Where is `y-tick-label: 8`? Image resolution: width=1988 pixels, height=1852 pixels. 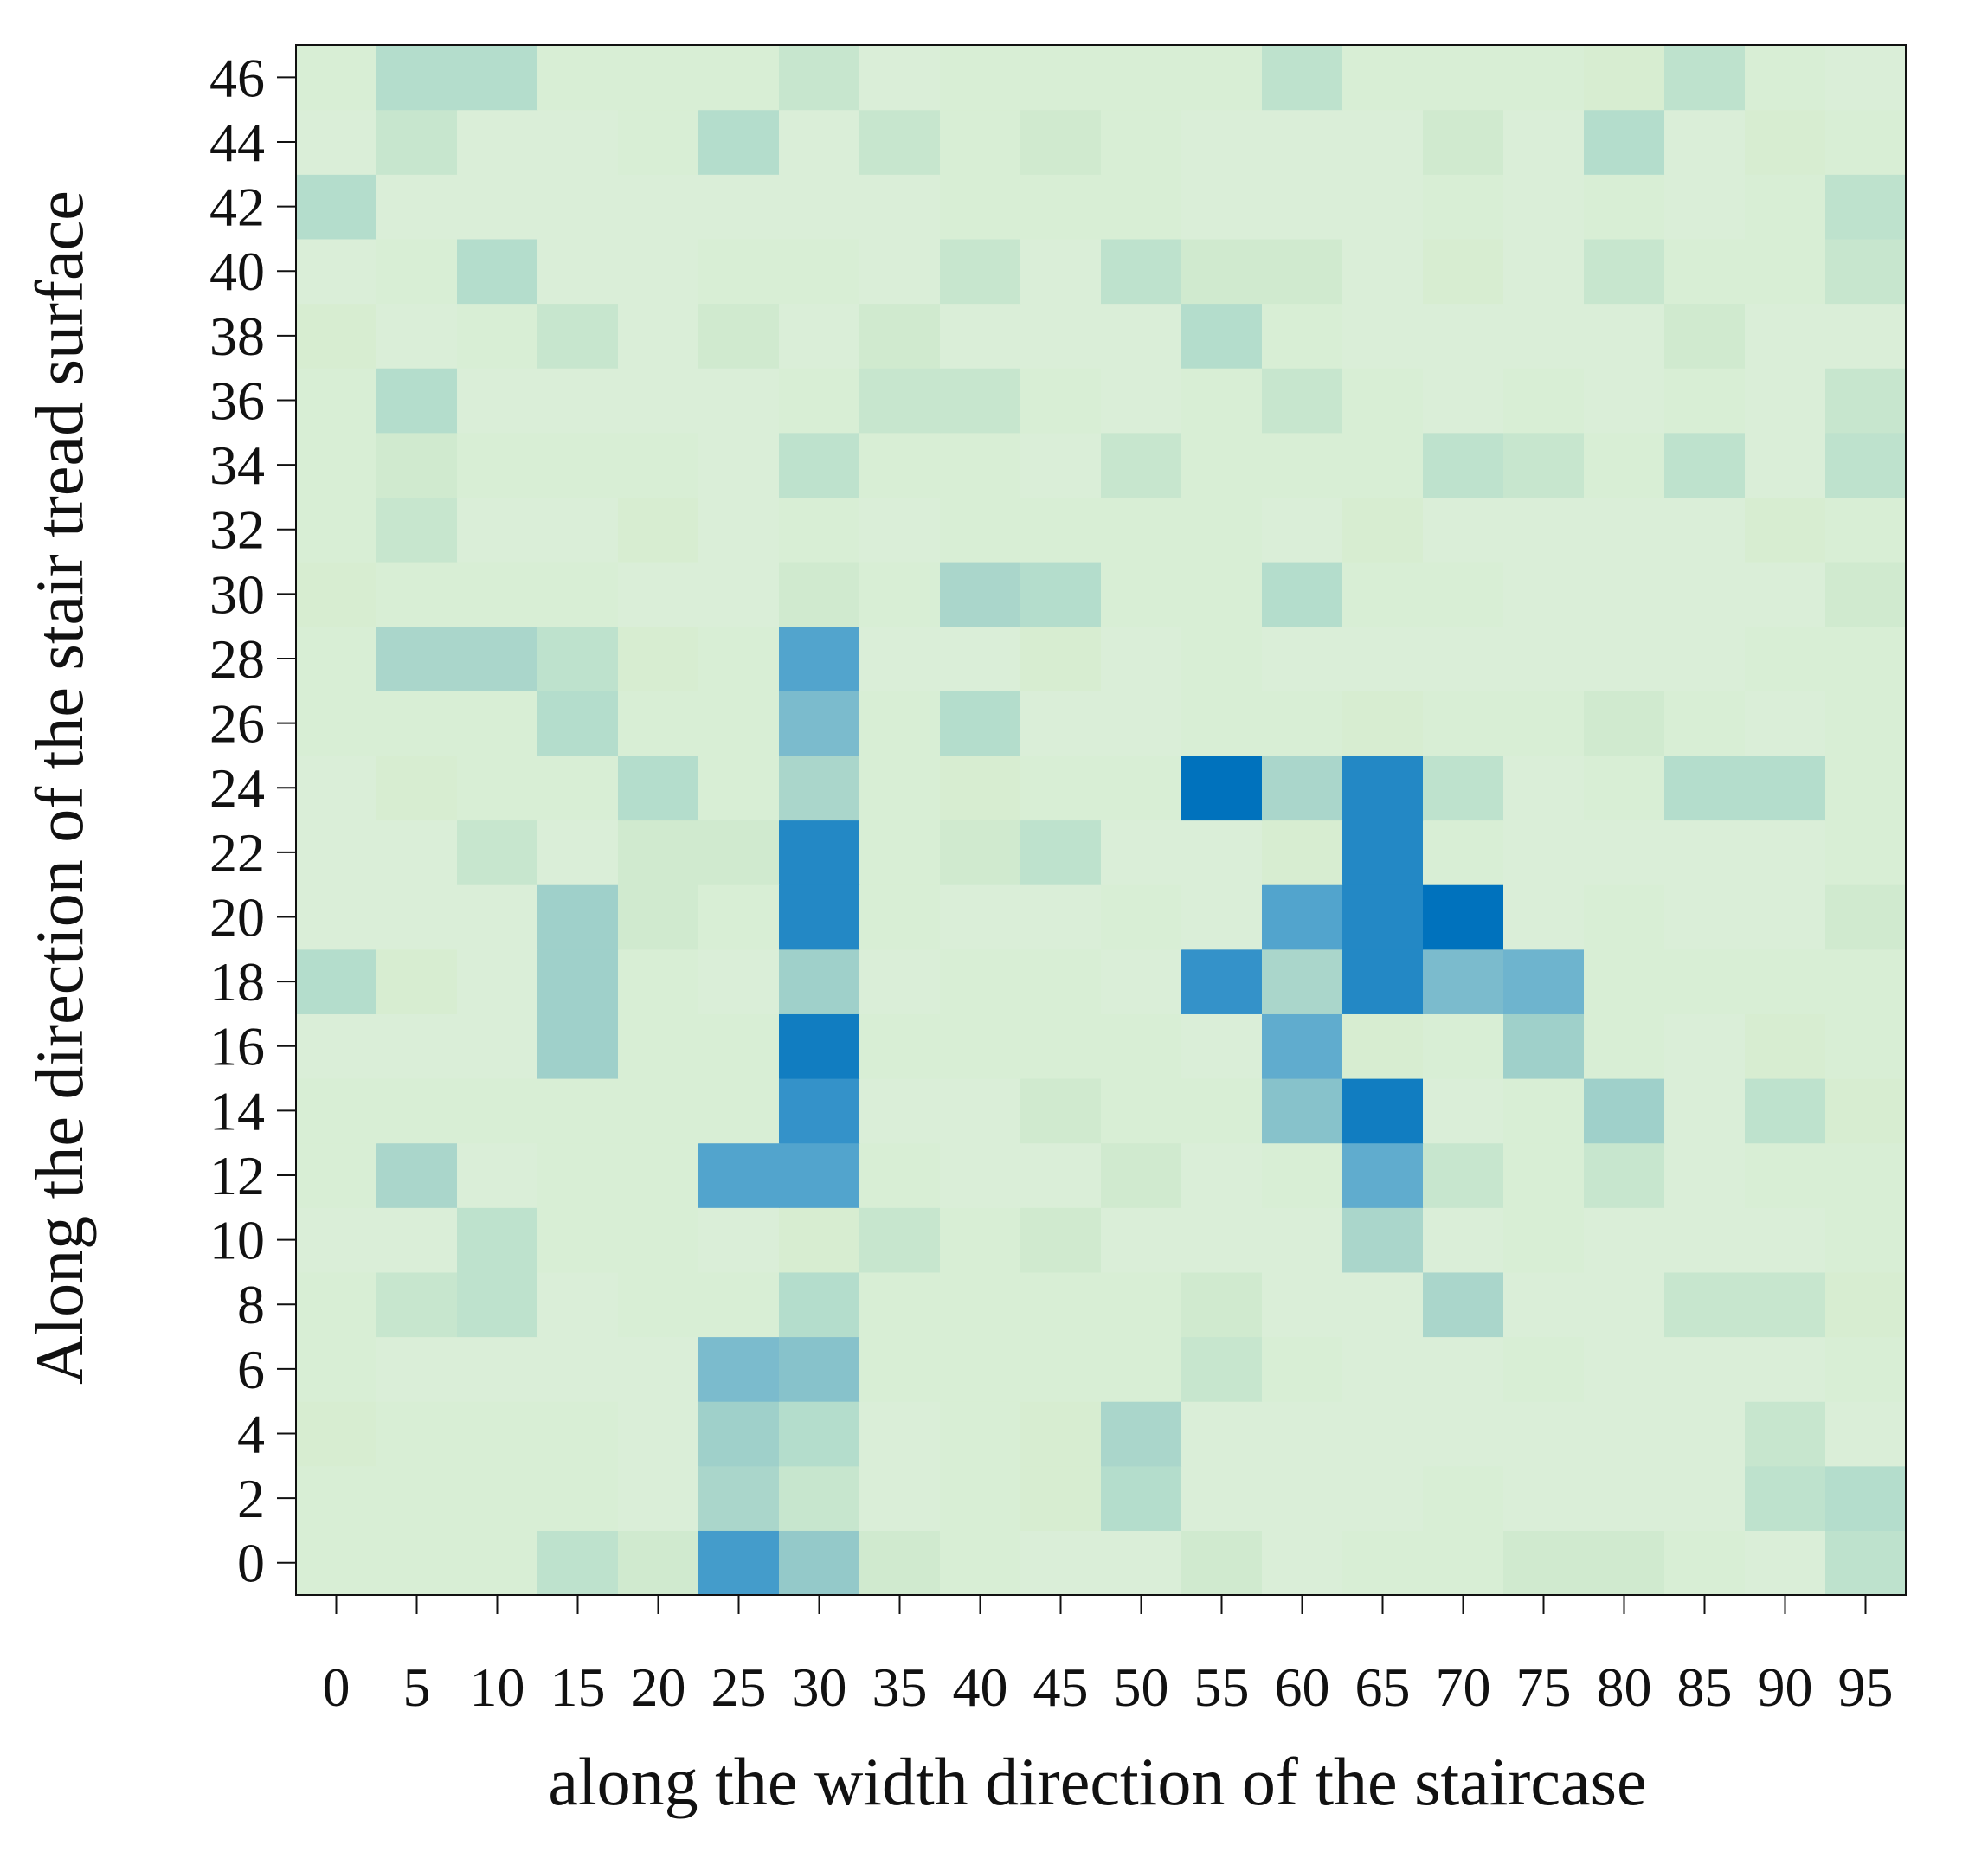 y-tick-label: 8 is located at coordinates (251, 1304).